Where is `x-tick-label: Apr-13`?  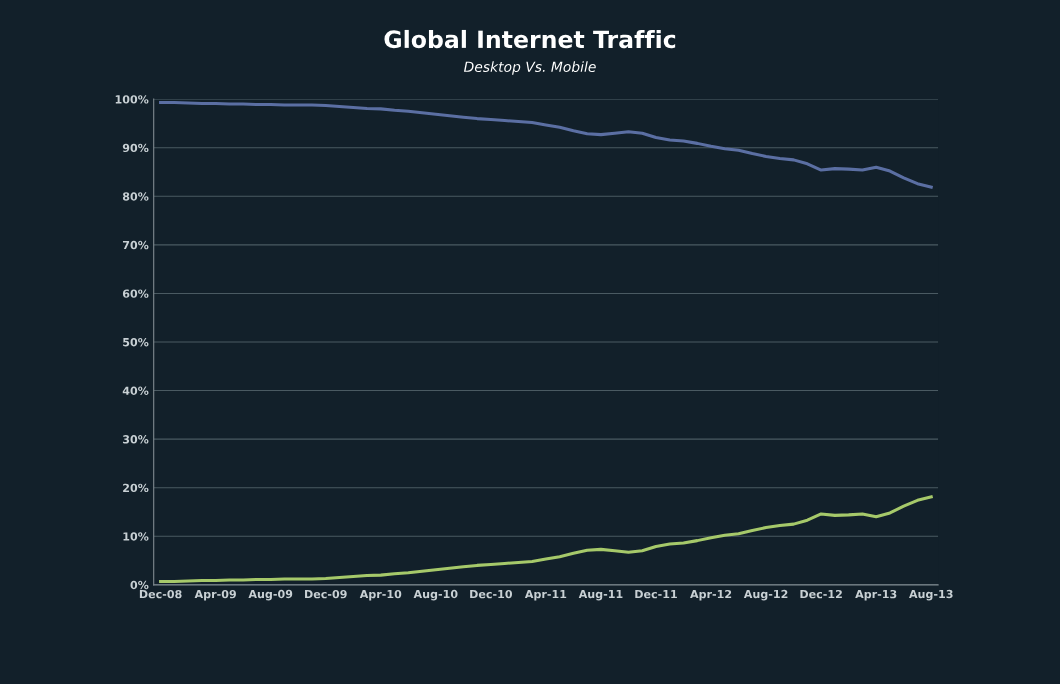 x-tick-label: Apr-13 is located at coordinates (876, 595).